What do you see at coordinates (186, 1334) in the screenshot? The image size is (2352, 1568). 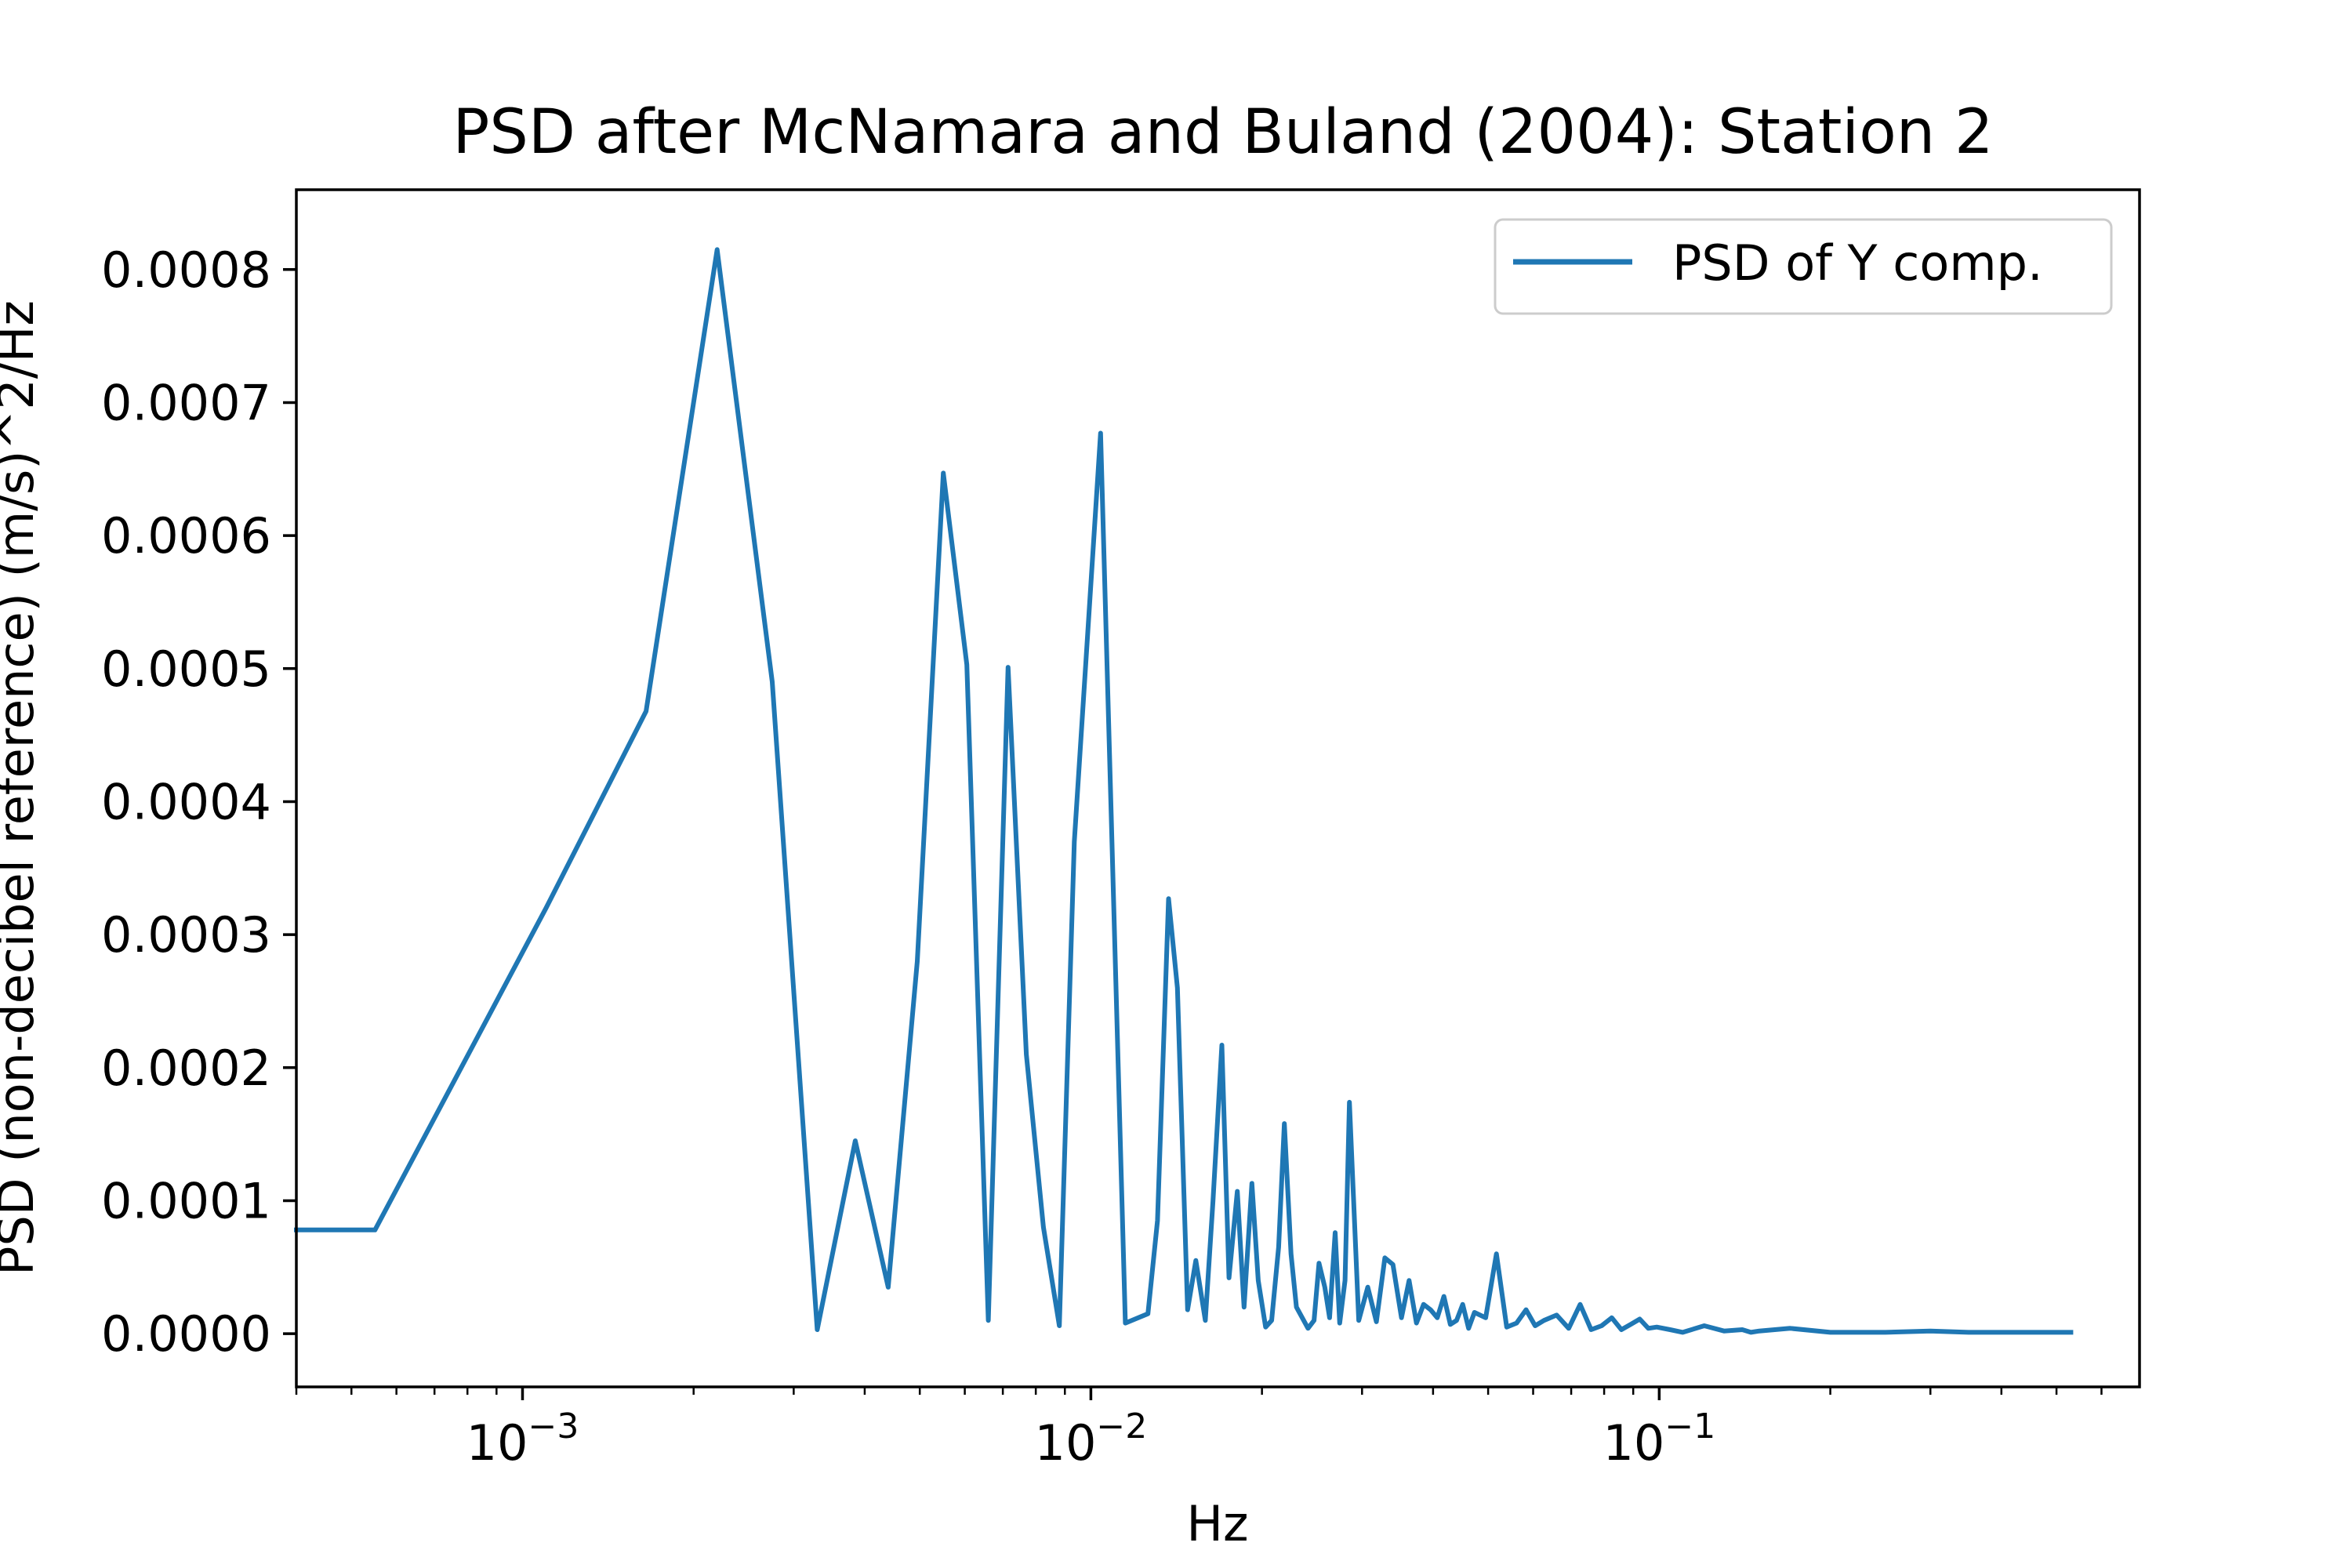 I see `y-tick-label: 0.0000` at bounding box center [186, 1334].